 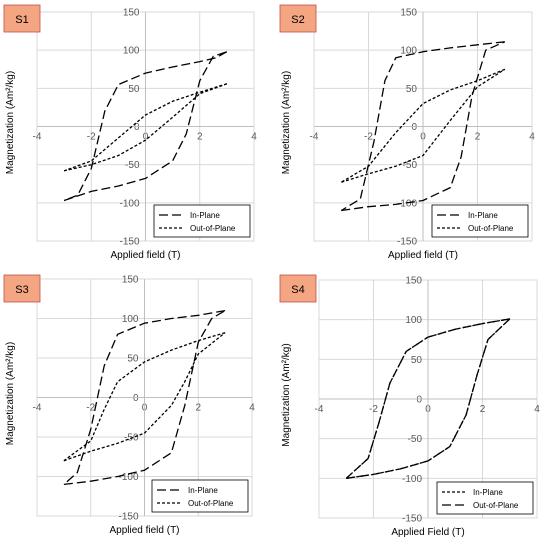 What do you see at coordinates (427, 532) in the screenshot?
I see `x-axis-title: Applied Field (T)` at bounding box center [427, 532].